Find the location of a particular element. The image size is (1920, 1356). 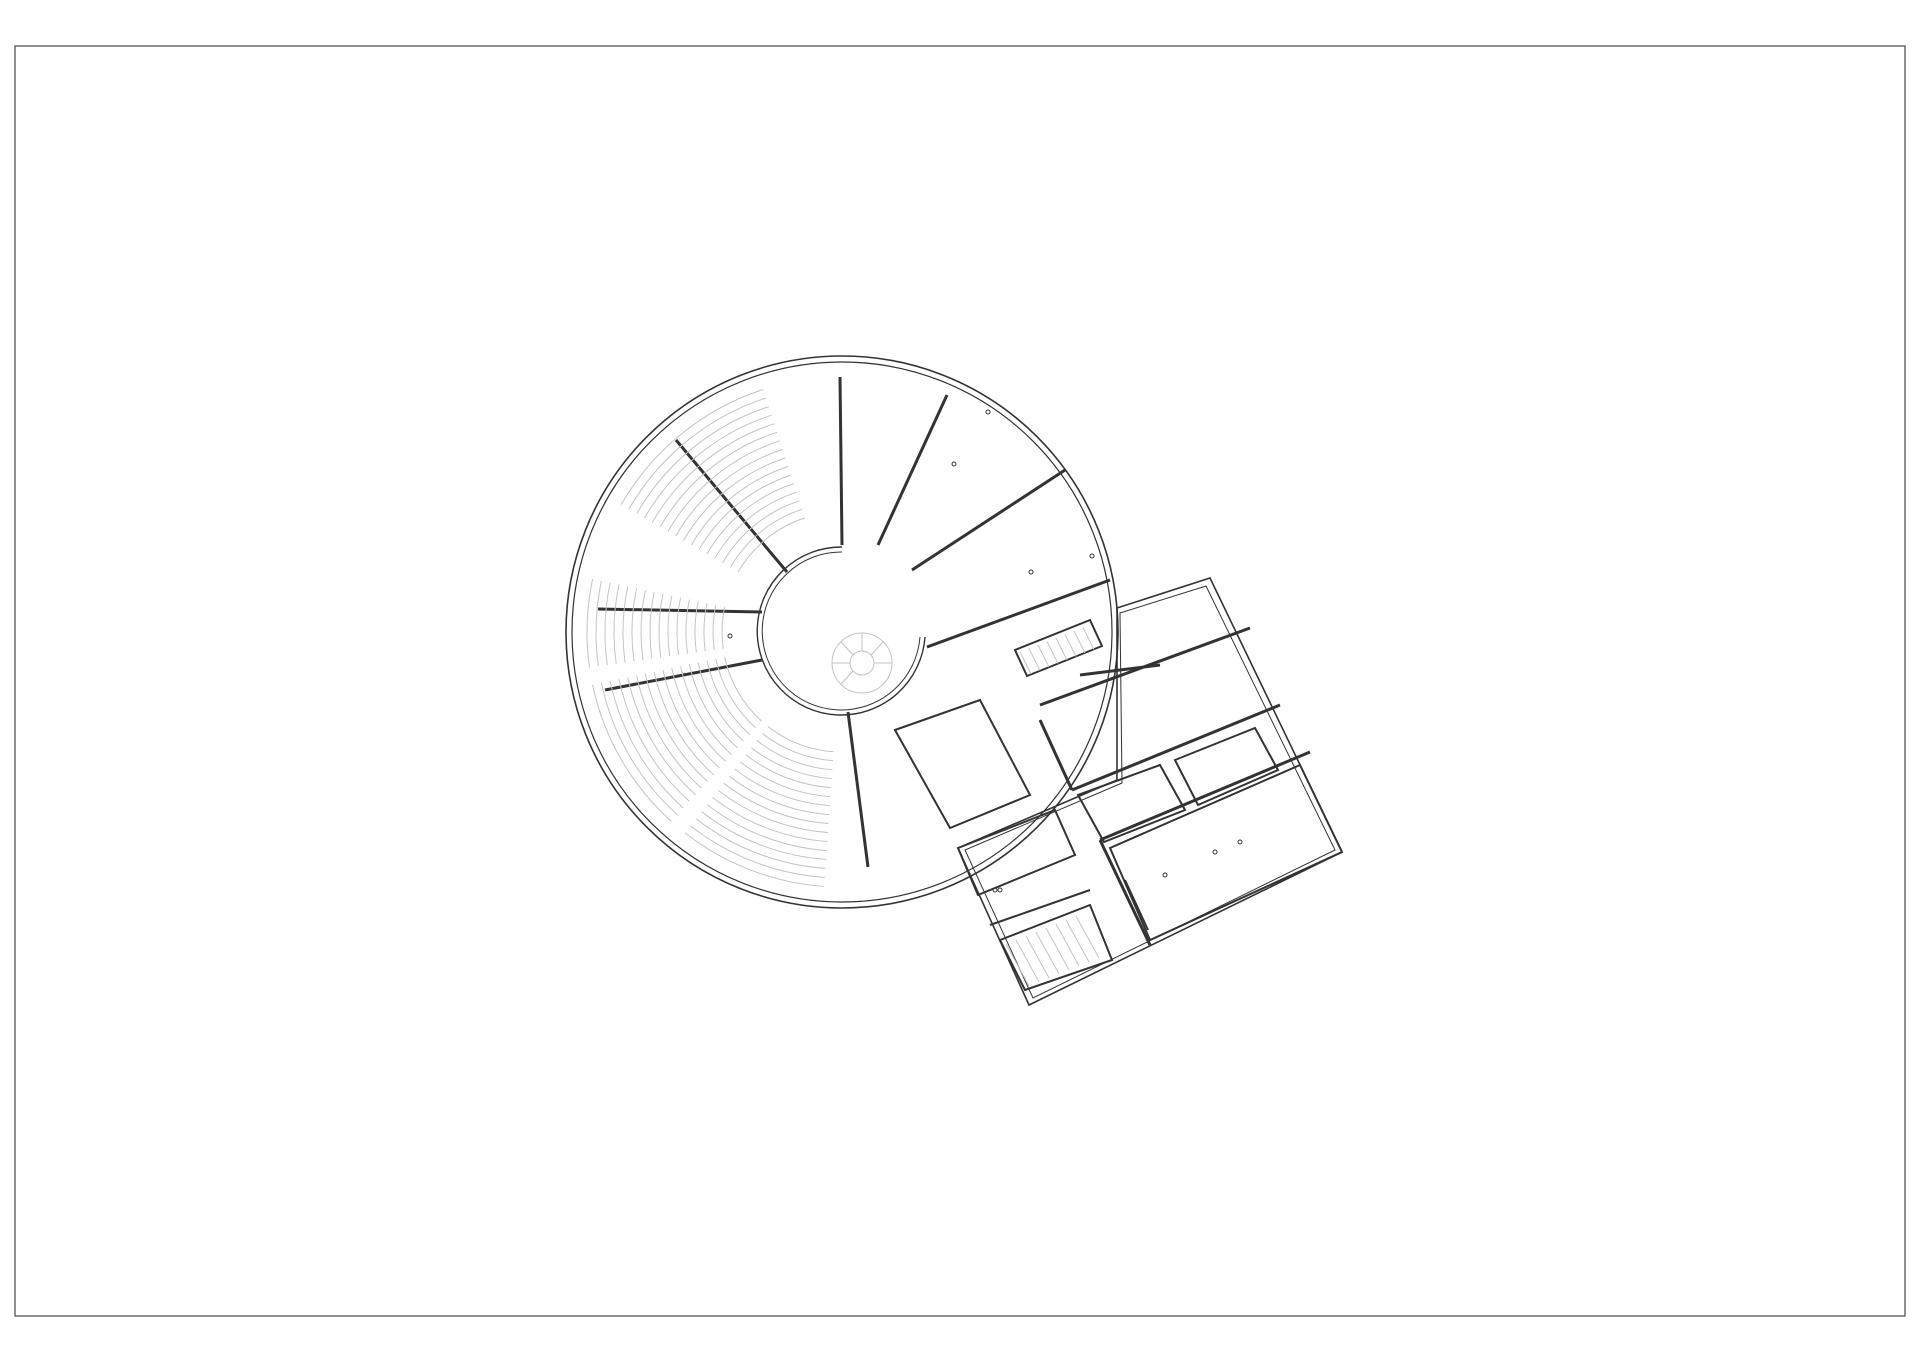

columns is located at coordinates (911, 524).